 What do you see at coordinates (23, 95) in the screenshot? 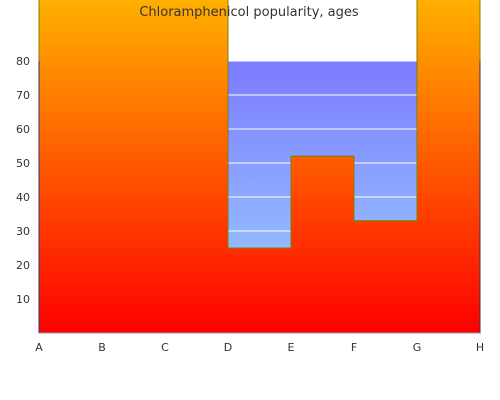
I see `y-tick-label: 70` at bounding box center [23, 95].